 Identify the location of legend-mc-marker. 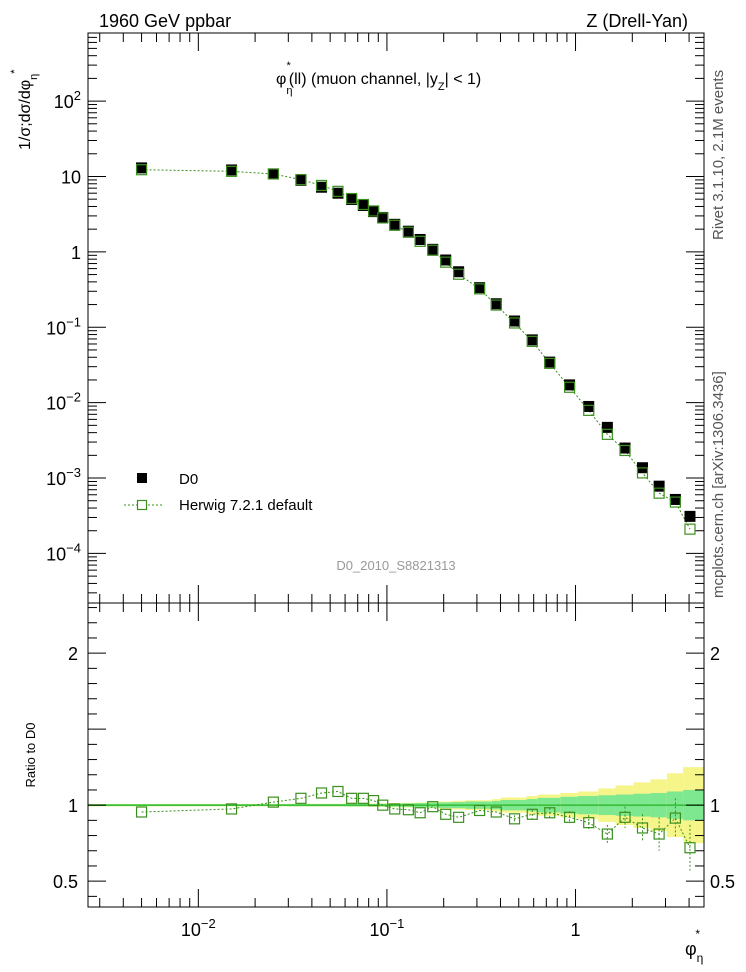
(142, 505).